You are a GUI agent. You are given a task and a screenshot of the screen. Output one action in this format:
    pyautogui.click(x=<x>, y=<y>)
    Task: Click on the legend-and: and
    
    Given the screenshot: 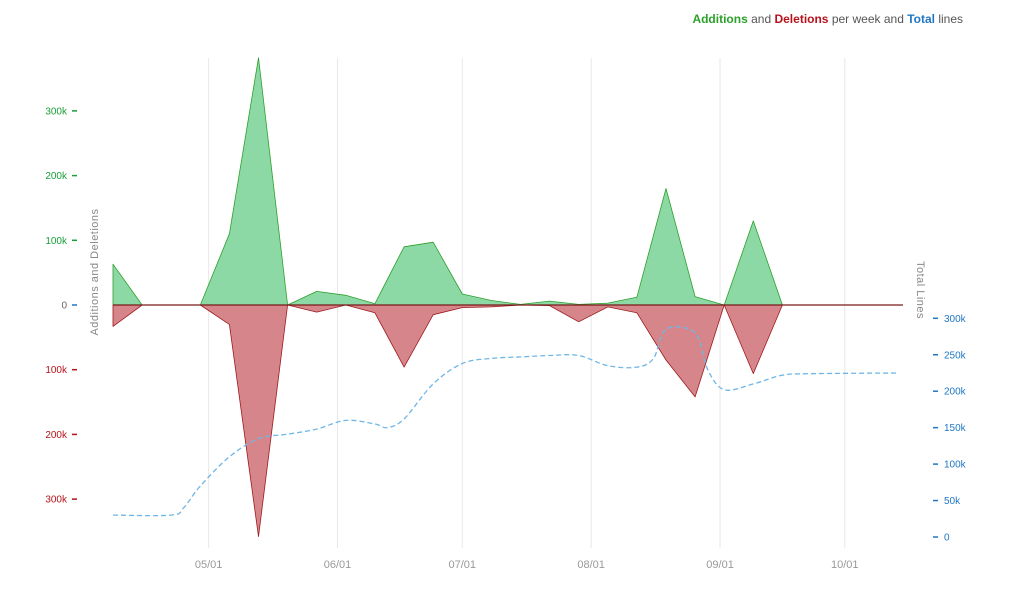 What is the action you would take?
    pyautogui.click(x=761, y=19)
    